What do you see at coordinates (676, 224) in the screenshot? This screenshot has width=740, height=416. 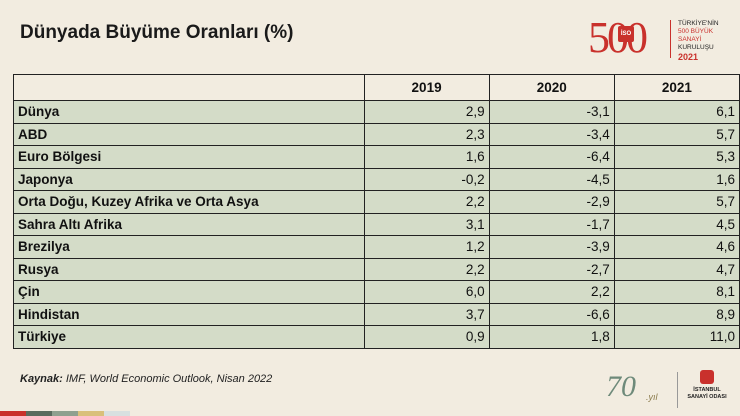 I see `value-2021: 4,5` at bounding box center [676, 224].